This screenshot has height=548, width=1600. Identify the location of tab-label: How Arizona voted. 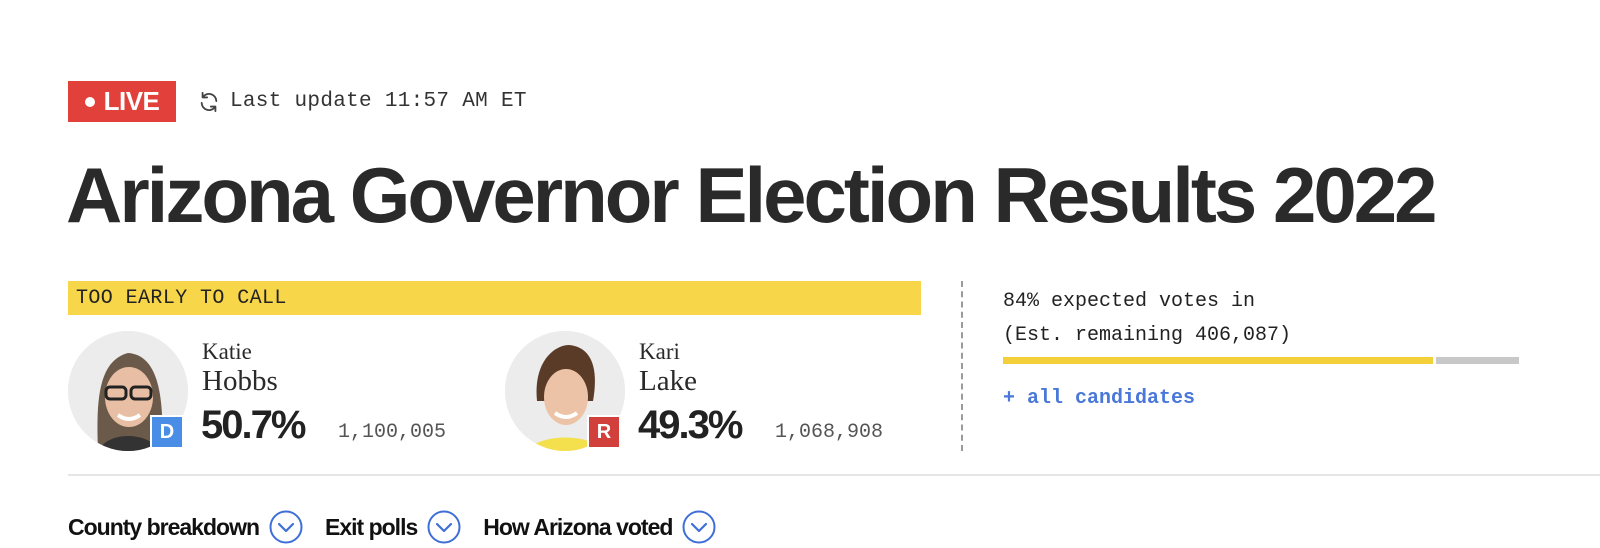
(578, 526).